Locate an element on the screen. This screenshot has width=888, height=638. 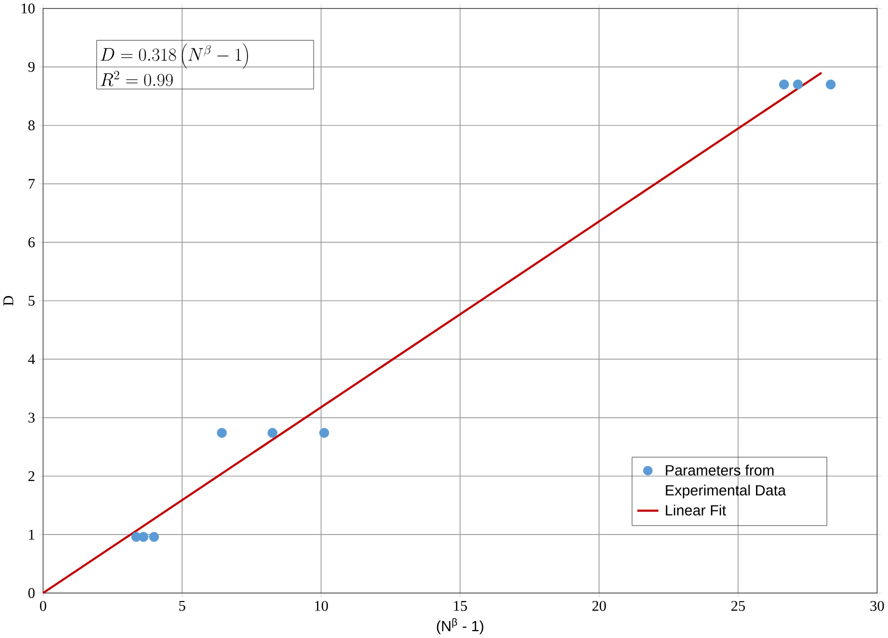
y-axis-title: D is located at coordinates (9, 301).